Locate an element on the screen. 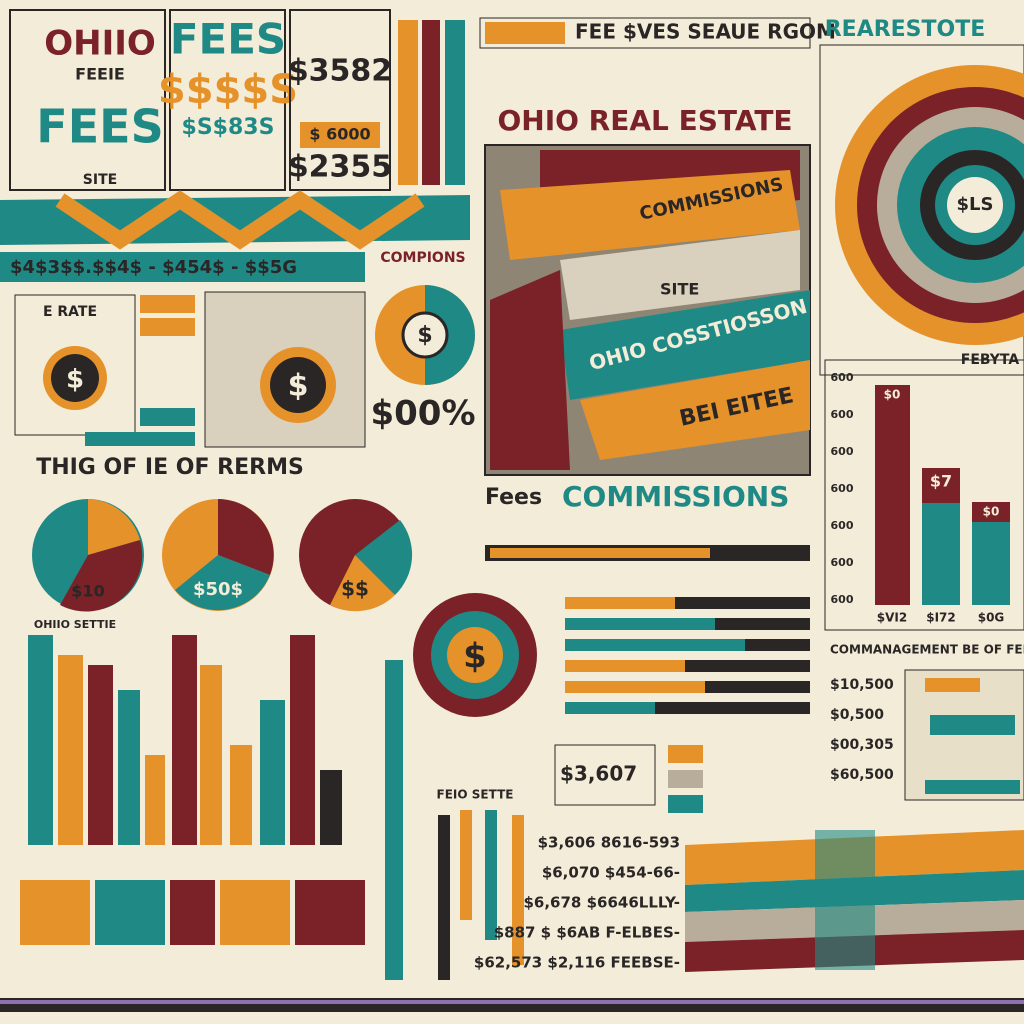 This screenshot has height=1024, width=1024. table-title: COMMANAGEMENT BE OF FEES is located at coordinates (927, 650).